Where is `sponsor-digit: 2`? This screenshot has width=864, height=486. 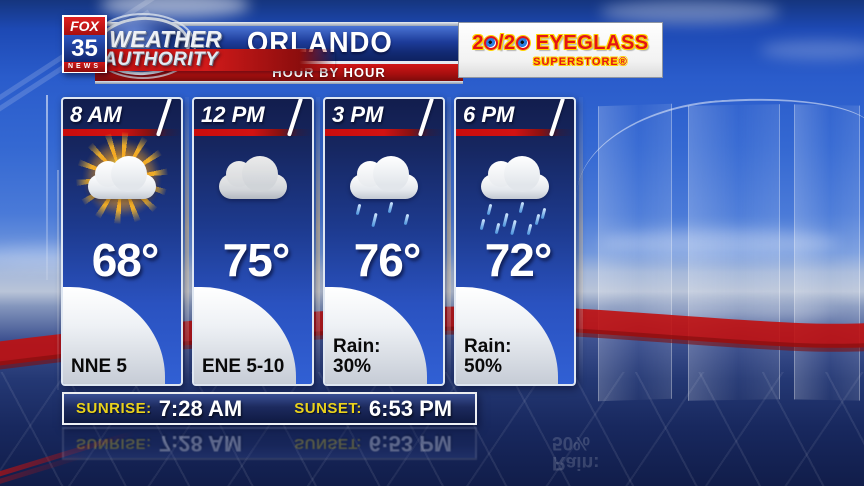
sponsor-digit: 2 is located at coordinates (478, 43).